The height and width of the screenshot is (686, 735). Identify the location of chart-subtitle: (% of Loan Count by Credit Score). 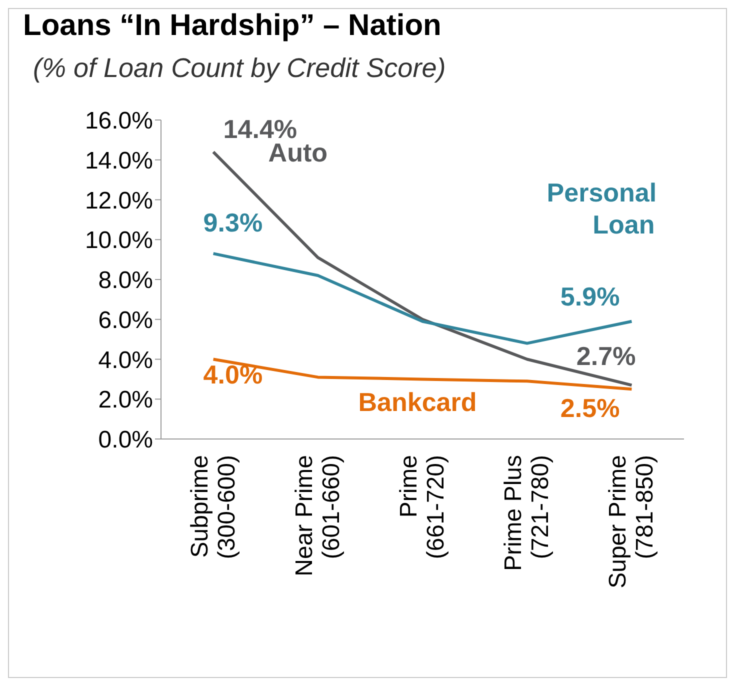
(239, 68).